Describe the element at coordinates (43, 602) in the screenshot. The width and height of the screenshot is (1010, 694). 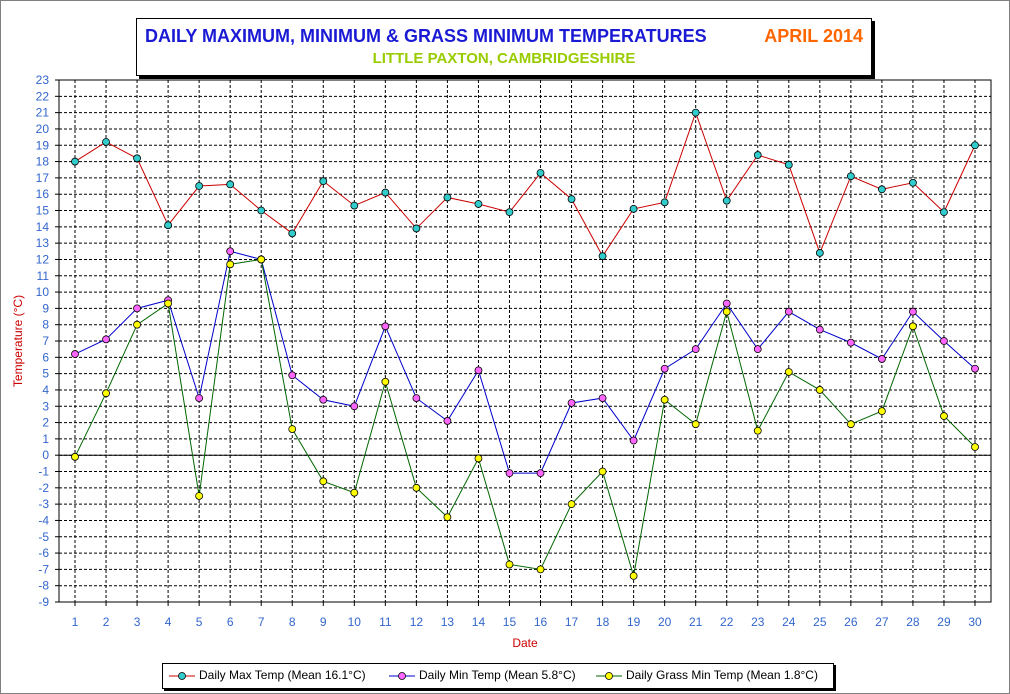
I see `y-tick-label: -9` at that location.